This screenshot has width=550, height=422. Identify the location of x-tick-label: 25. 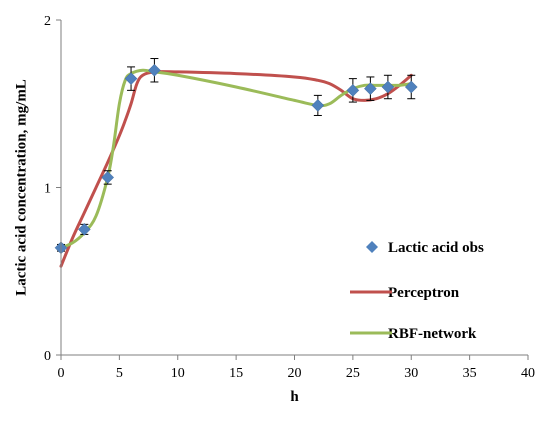
(353, 373).